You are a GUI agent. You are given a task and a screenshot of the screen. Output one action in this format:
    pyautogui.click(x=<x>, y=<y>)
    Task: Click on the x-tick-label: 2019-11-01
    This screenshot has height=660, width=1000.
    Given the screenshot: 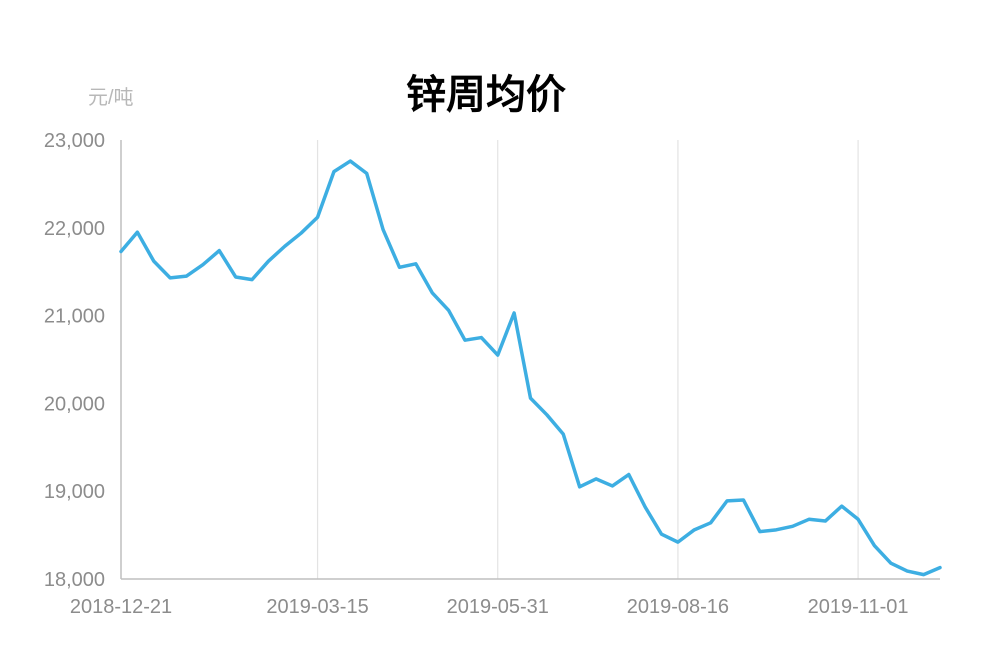 What is the action you would take?
    pyautogui.click(x=858, y=607)
    